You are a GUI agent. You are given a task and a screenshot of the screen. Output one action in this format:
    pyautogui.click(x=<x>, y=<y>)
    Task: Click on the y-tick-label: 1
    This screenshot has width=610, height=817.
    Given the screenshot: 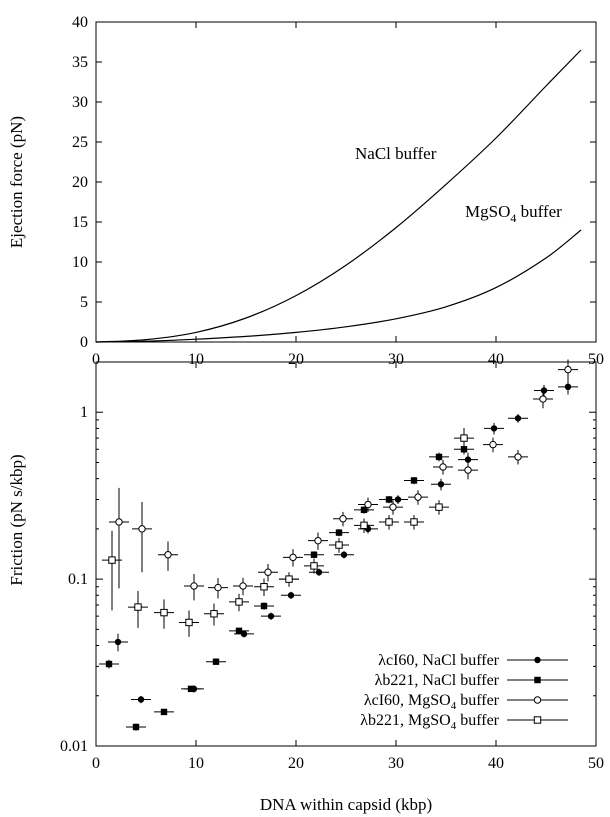 What is the action you would take?
    pyautogui.click(x=84, y=412)
    